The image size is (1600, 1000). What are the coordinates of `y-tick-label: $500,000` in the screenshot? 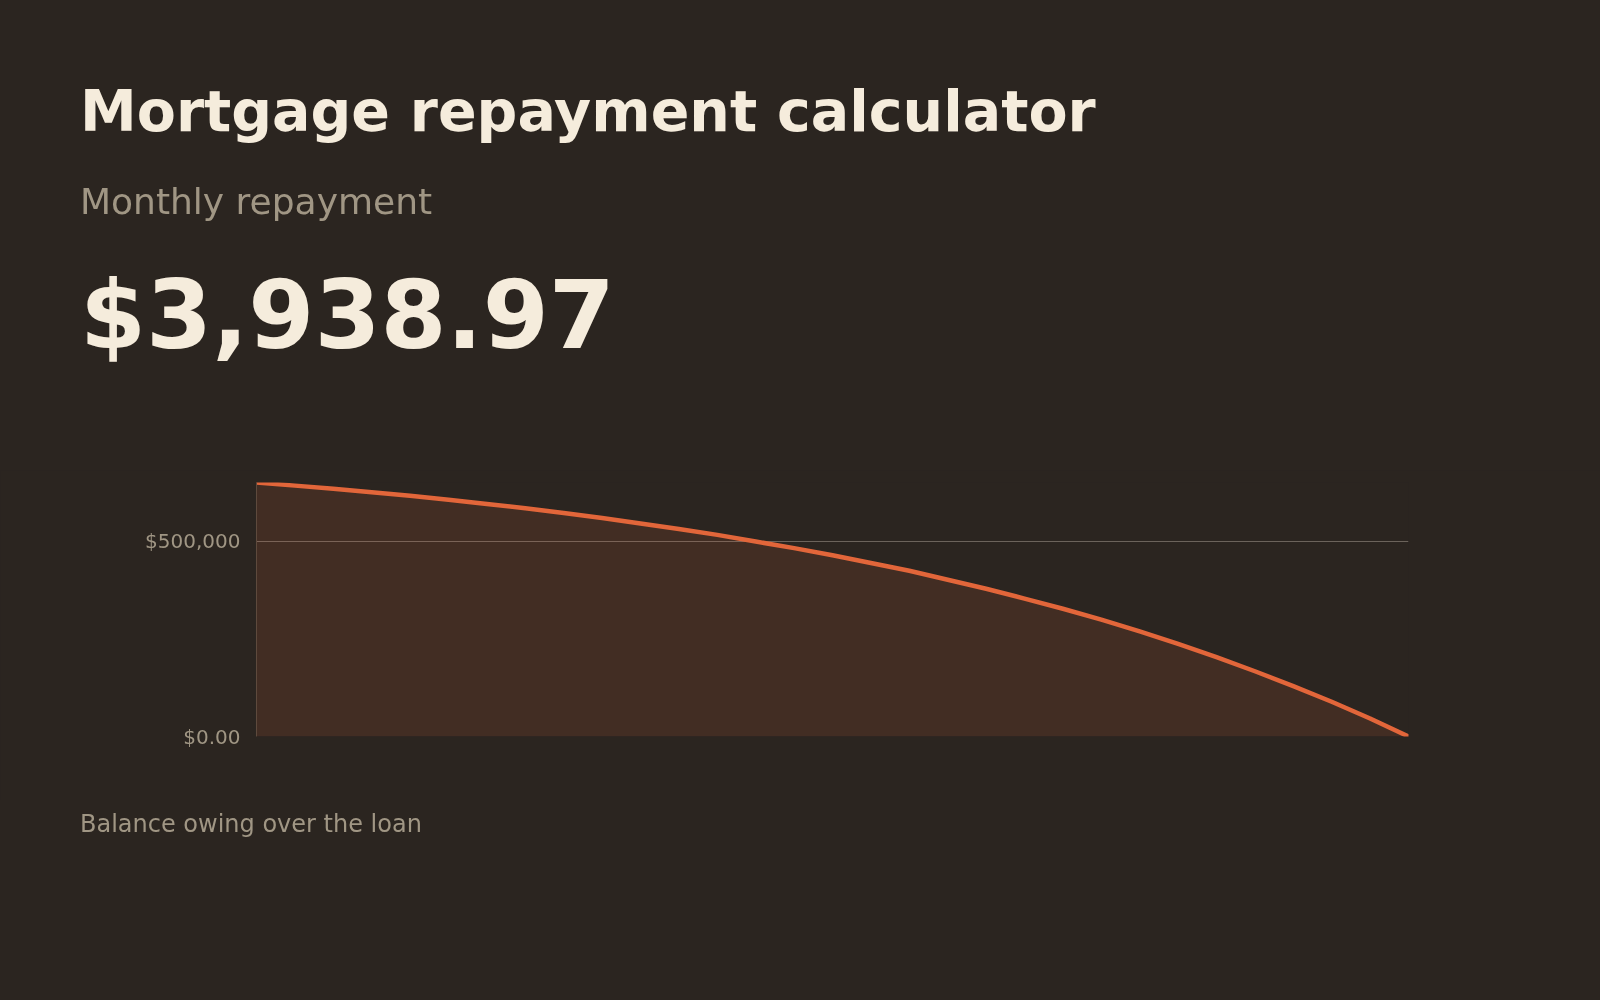 It's located at (193, 541).